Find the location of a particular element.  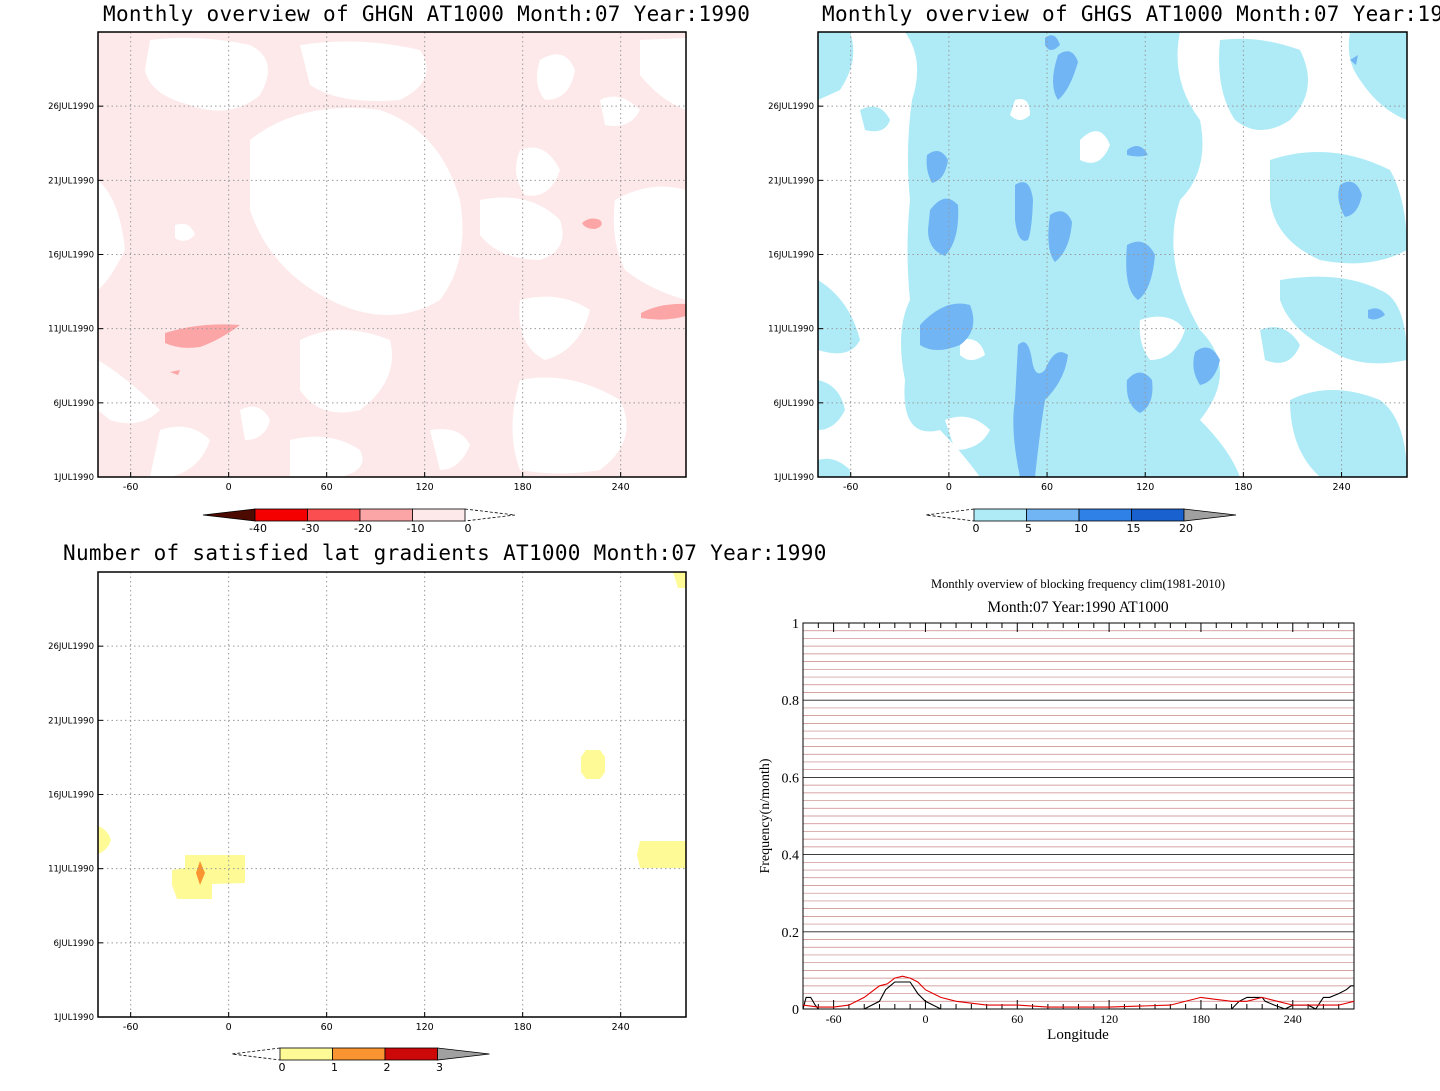

freq-x-ticks: -60 0 60 120 180 240 is located at coordinates (1064, 1019).